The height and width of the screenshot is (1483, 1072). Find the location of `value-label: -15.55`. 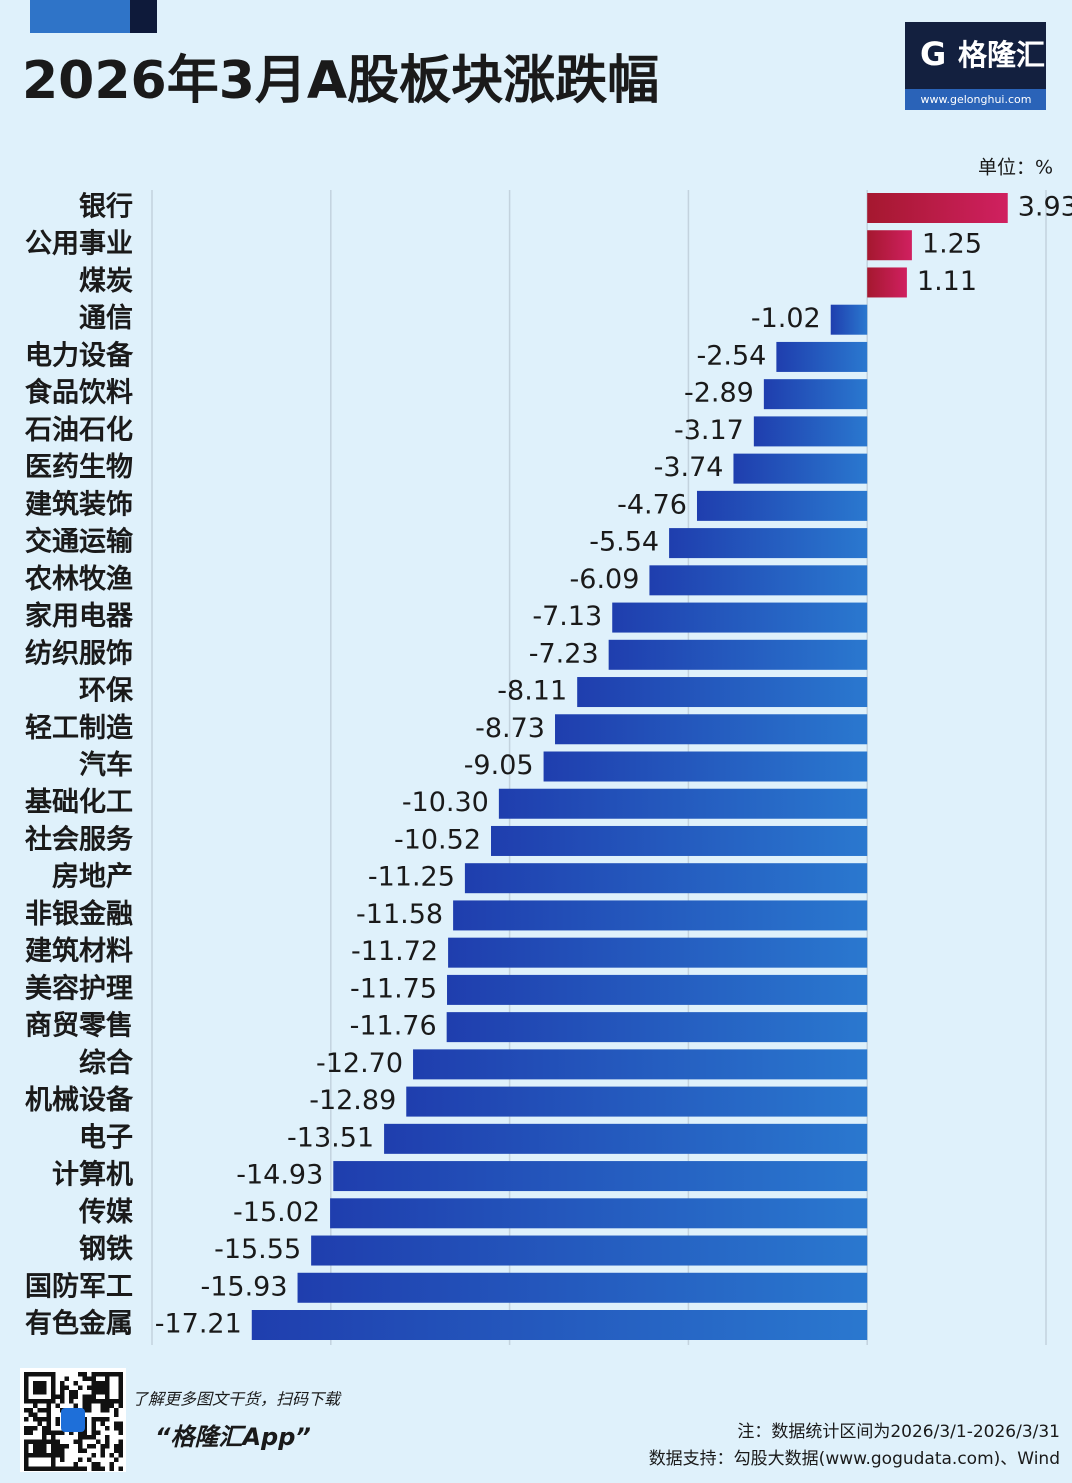

value-label: -15.55 is located at coordinates (257, 1249).